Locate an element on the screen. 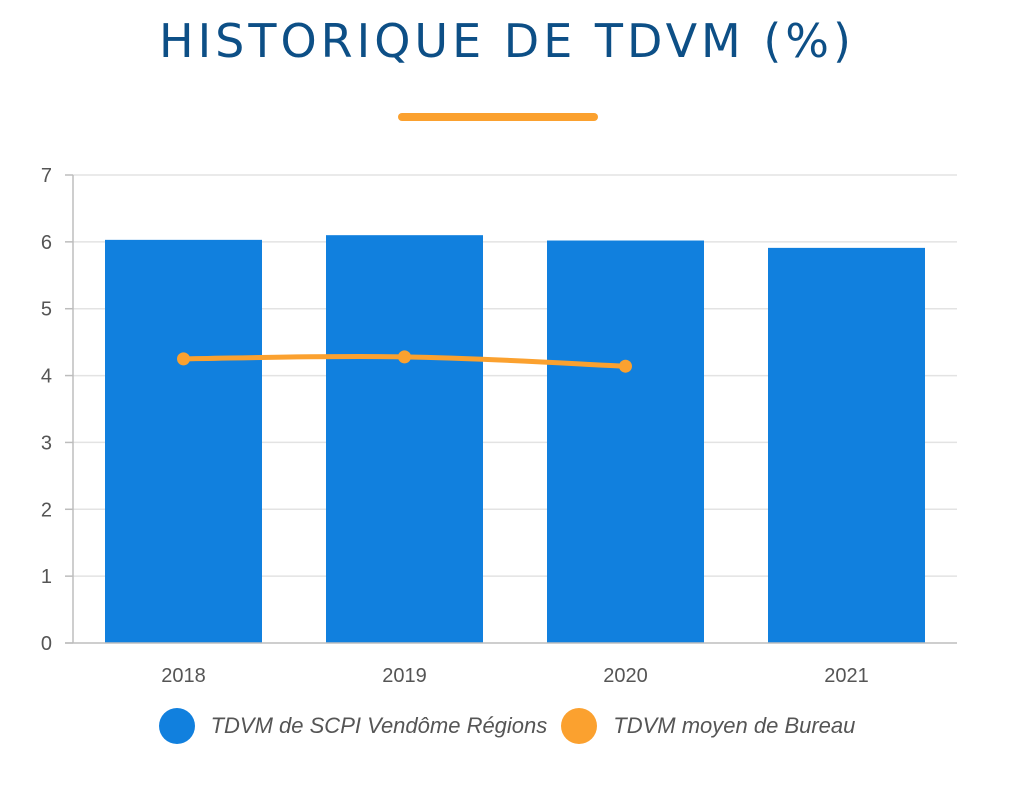 This screenshot has width=1014, height=786. legend-item-bar: TDVM de SCPI Vendôme Régions is located at coordinates (353, 726).